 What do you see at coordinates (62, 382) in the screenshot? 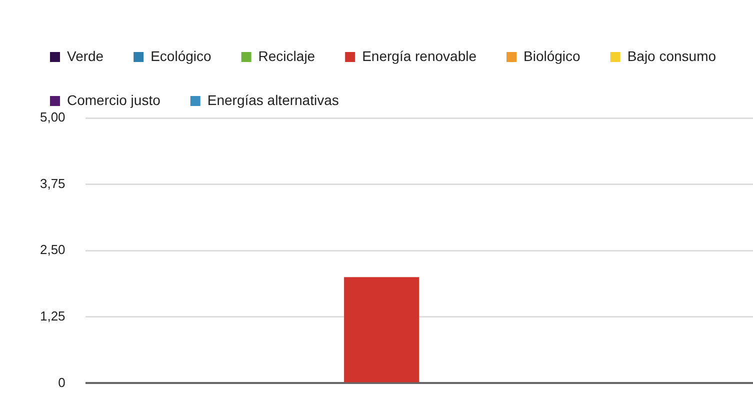
I see `y-tick-label: 0` at bounding box center [62, 382].